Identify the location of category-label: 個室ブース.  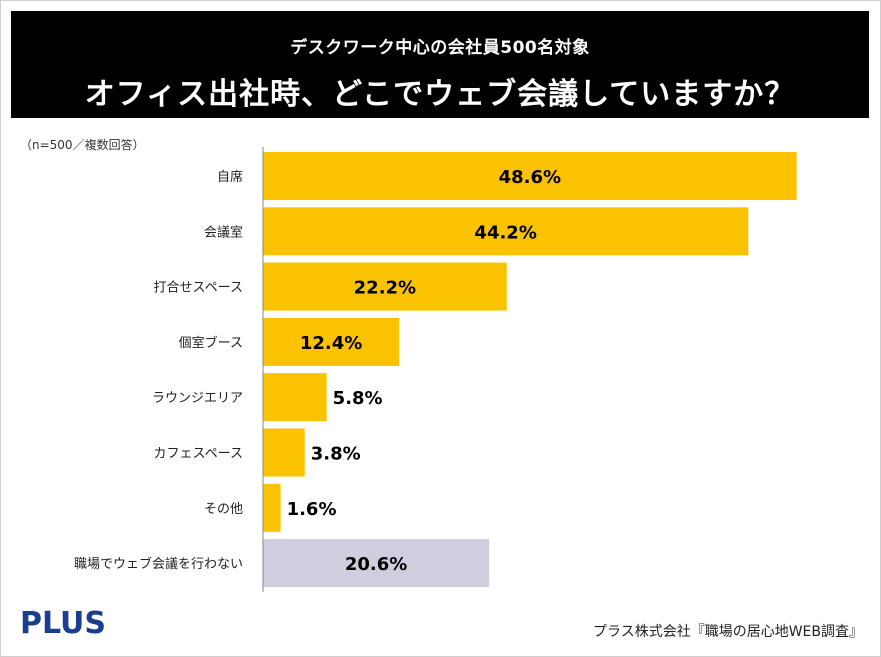
(211, 343).